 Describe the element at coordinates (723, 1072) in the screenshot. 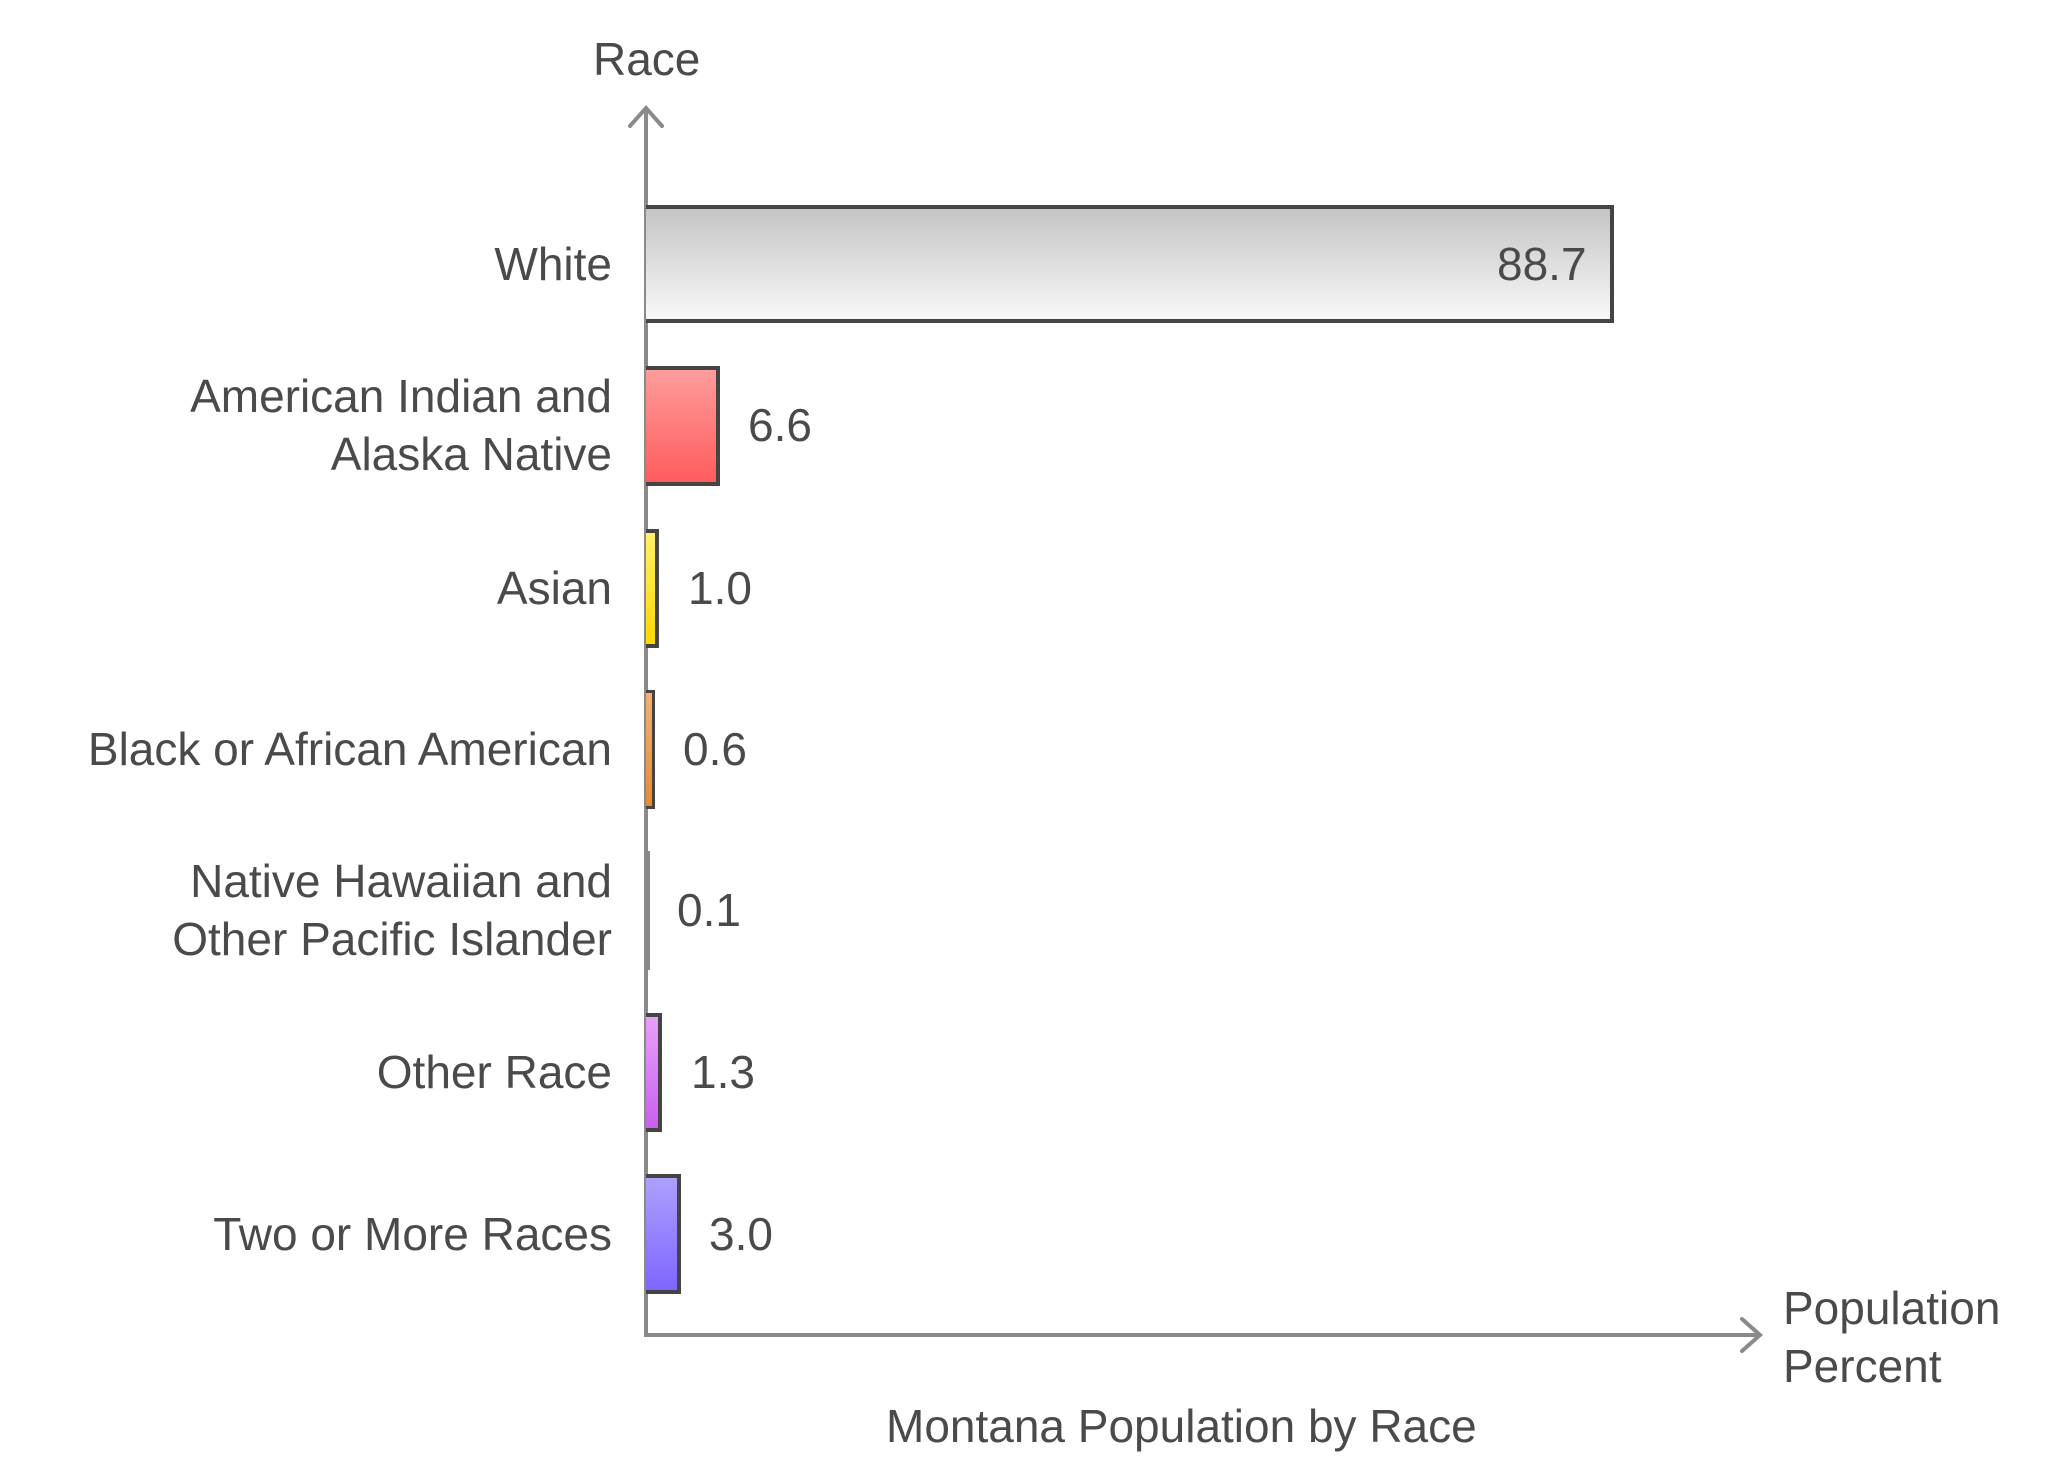

I see `value-label: 1.3` at that location.